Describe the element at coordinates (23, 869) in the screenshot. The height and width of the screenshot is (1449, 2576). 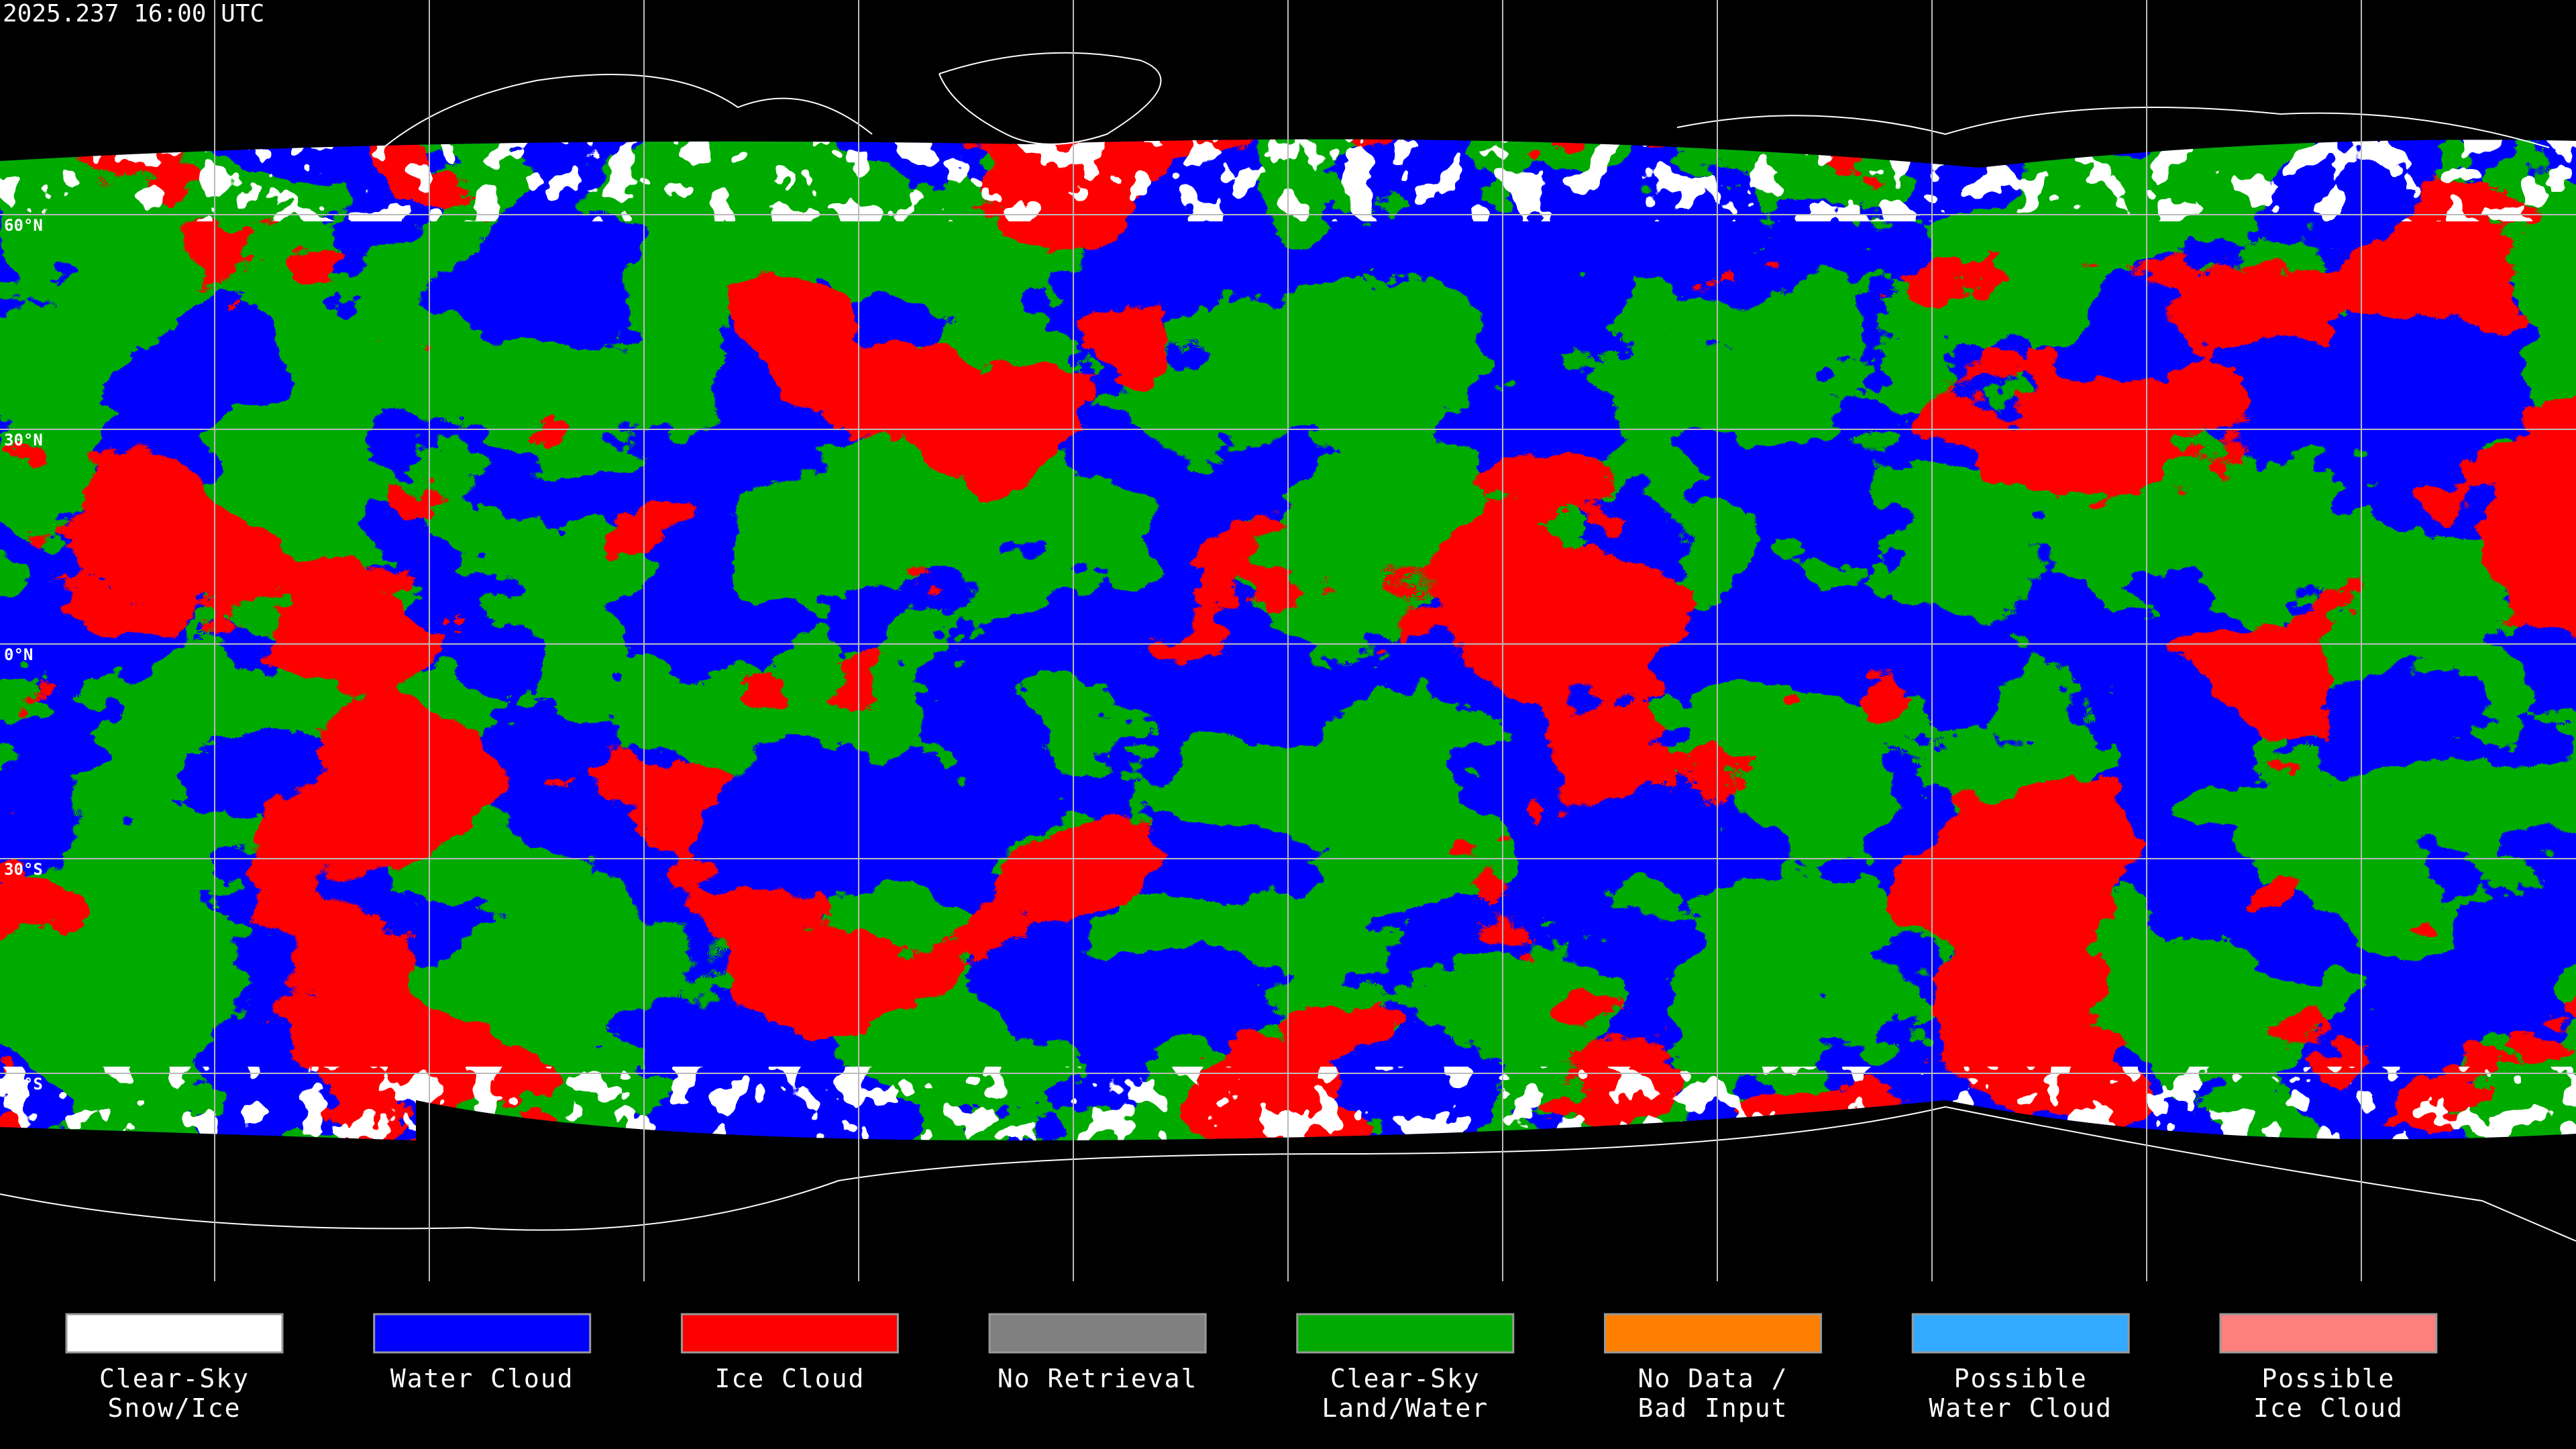
I see `latitude-label: 30°S` at that location.